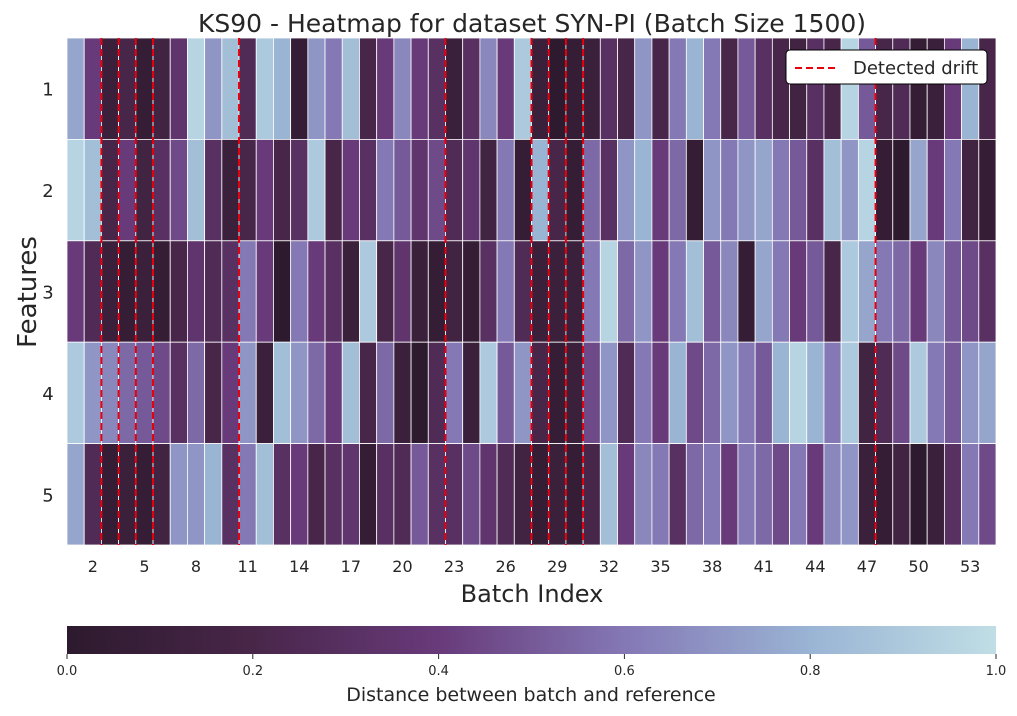 This screenshot has height=716, width=1017. Describe the element at coordinates (252, 671) in the screenshot. I see `colorbar-tick-label: 0.2` at that location.